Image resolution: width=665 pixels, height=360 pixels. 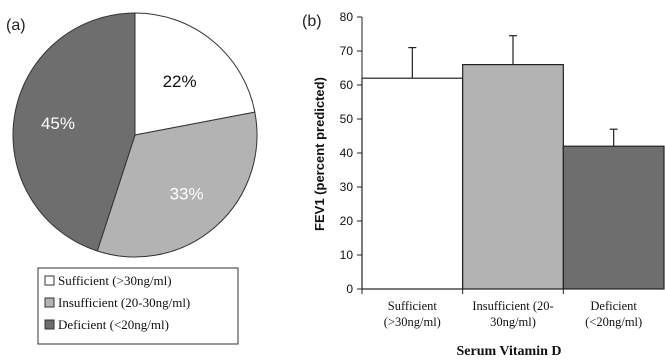 I want to click on x-axis-title: Serum Vitamin D, so click(x=509, y=351).